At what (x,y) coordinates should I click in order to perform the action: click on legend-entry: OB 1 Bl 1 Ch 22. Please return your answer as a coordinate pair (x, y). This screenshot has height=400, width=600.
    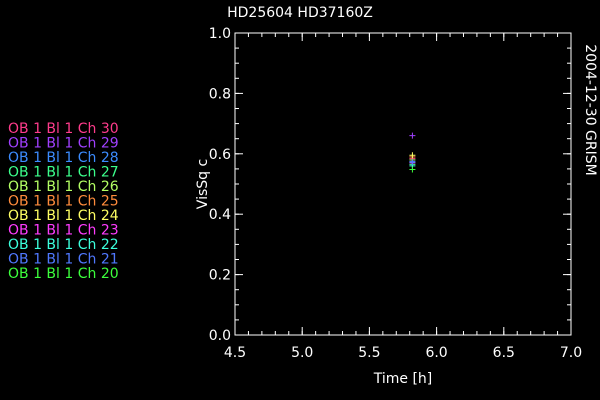
    Looking at the image, I should click on (63, 245).